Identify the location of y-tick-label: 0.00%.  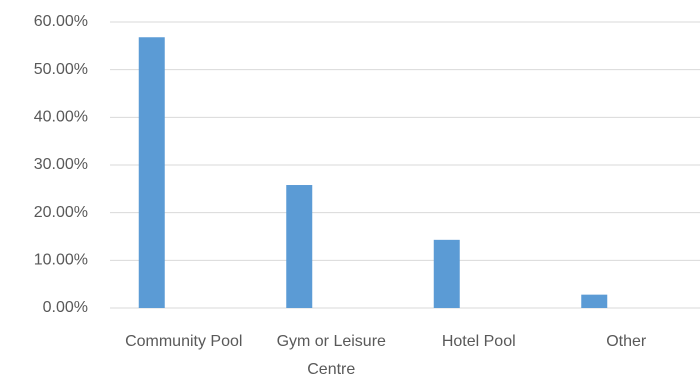
(65, 307).